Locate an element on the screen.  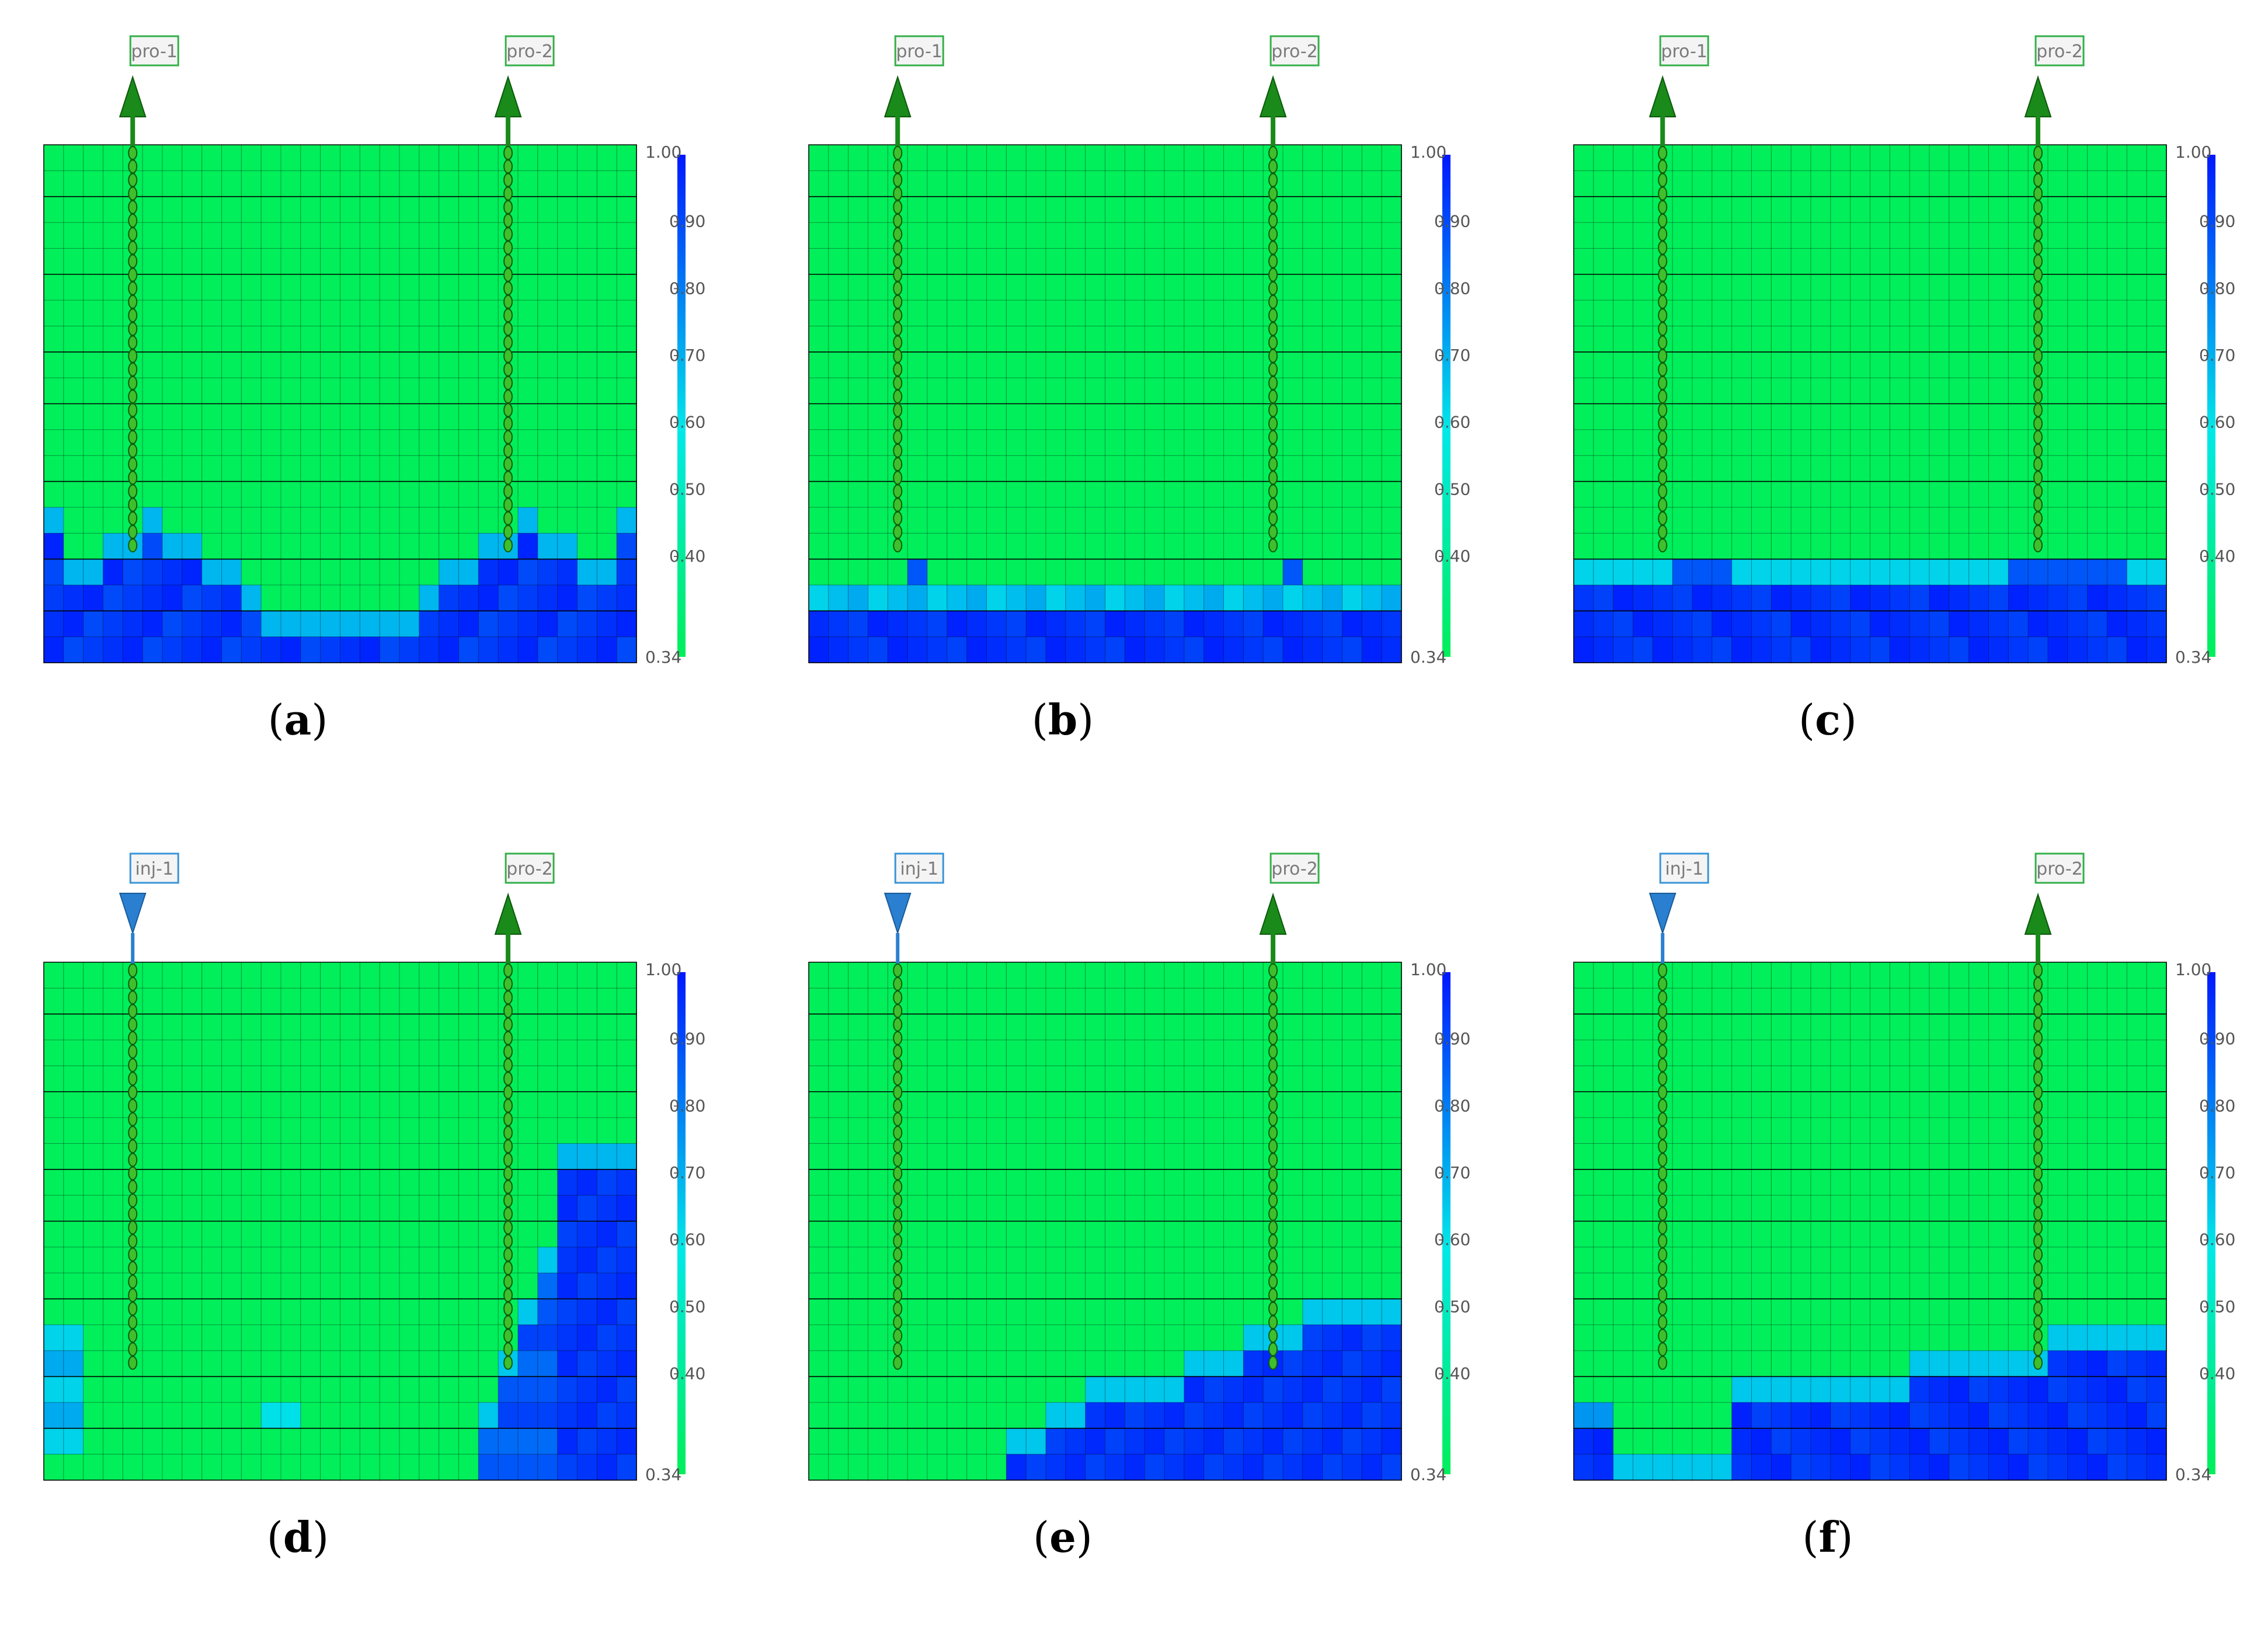
colorbar-tick-label: 0.70 is located at coordinates (1452, 1172).